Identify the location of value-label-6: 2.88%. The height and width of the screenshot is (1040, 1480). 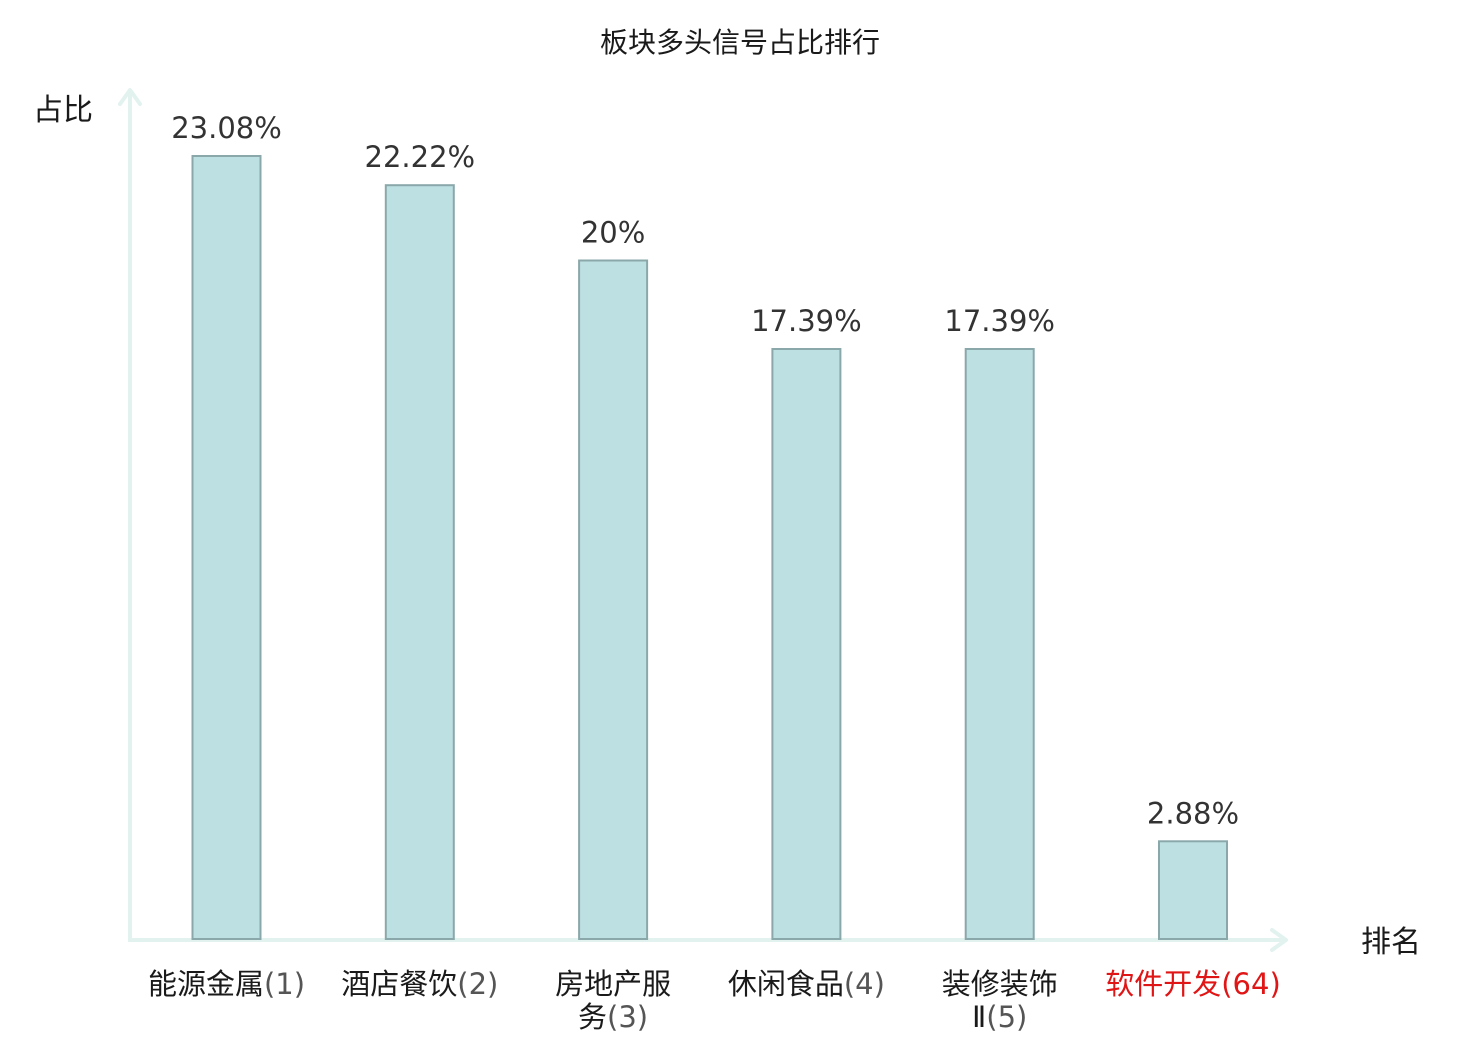
(1193, 813).